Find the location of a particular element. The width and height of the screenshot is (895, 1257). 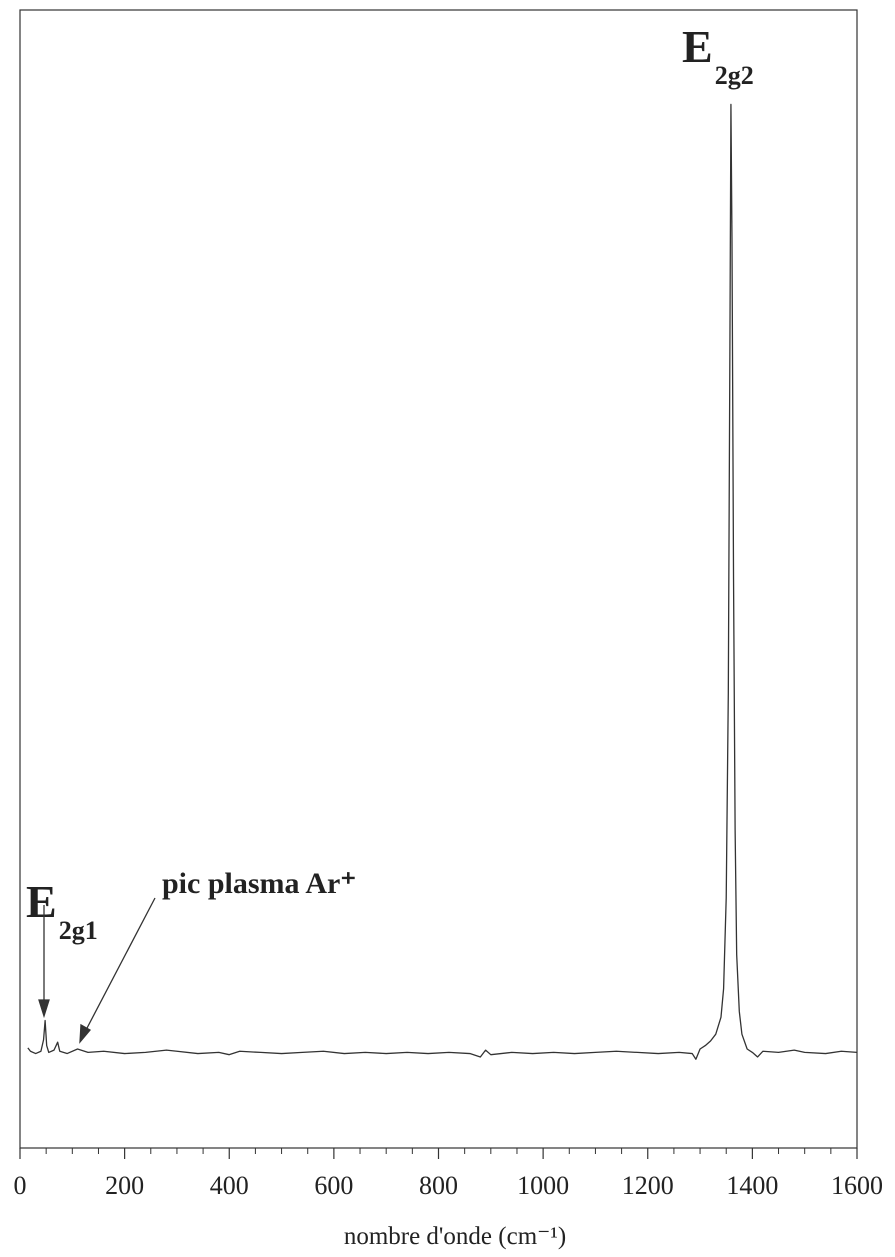

annotation: E2g2 is located at coordinates (718, 55).